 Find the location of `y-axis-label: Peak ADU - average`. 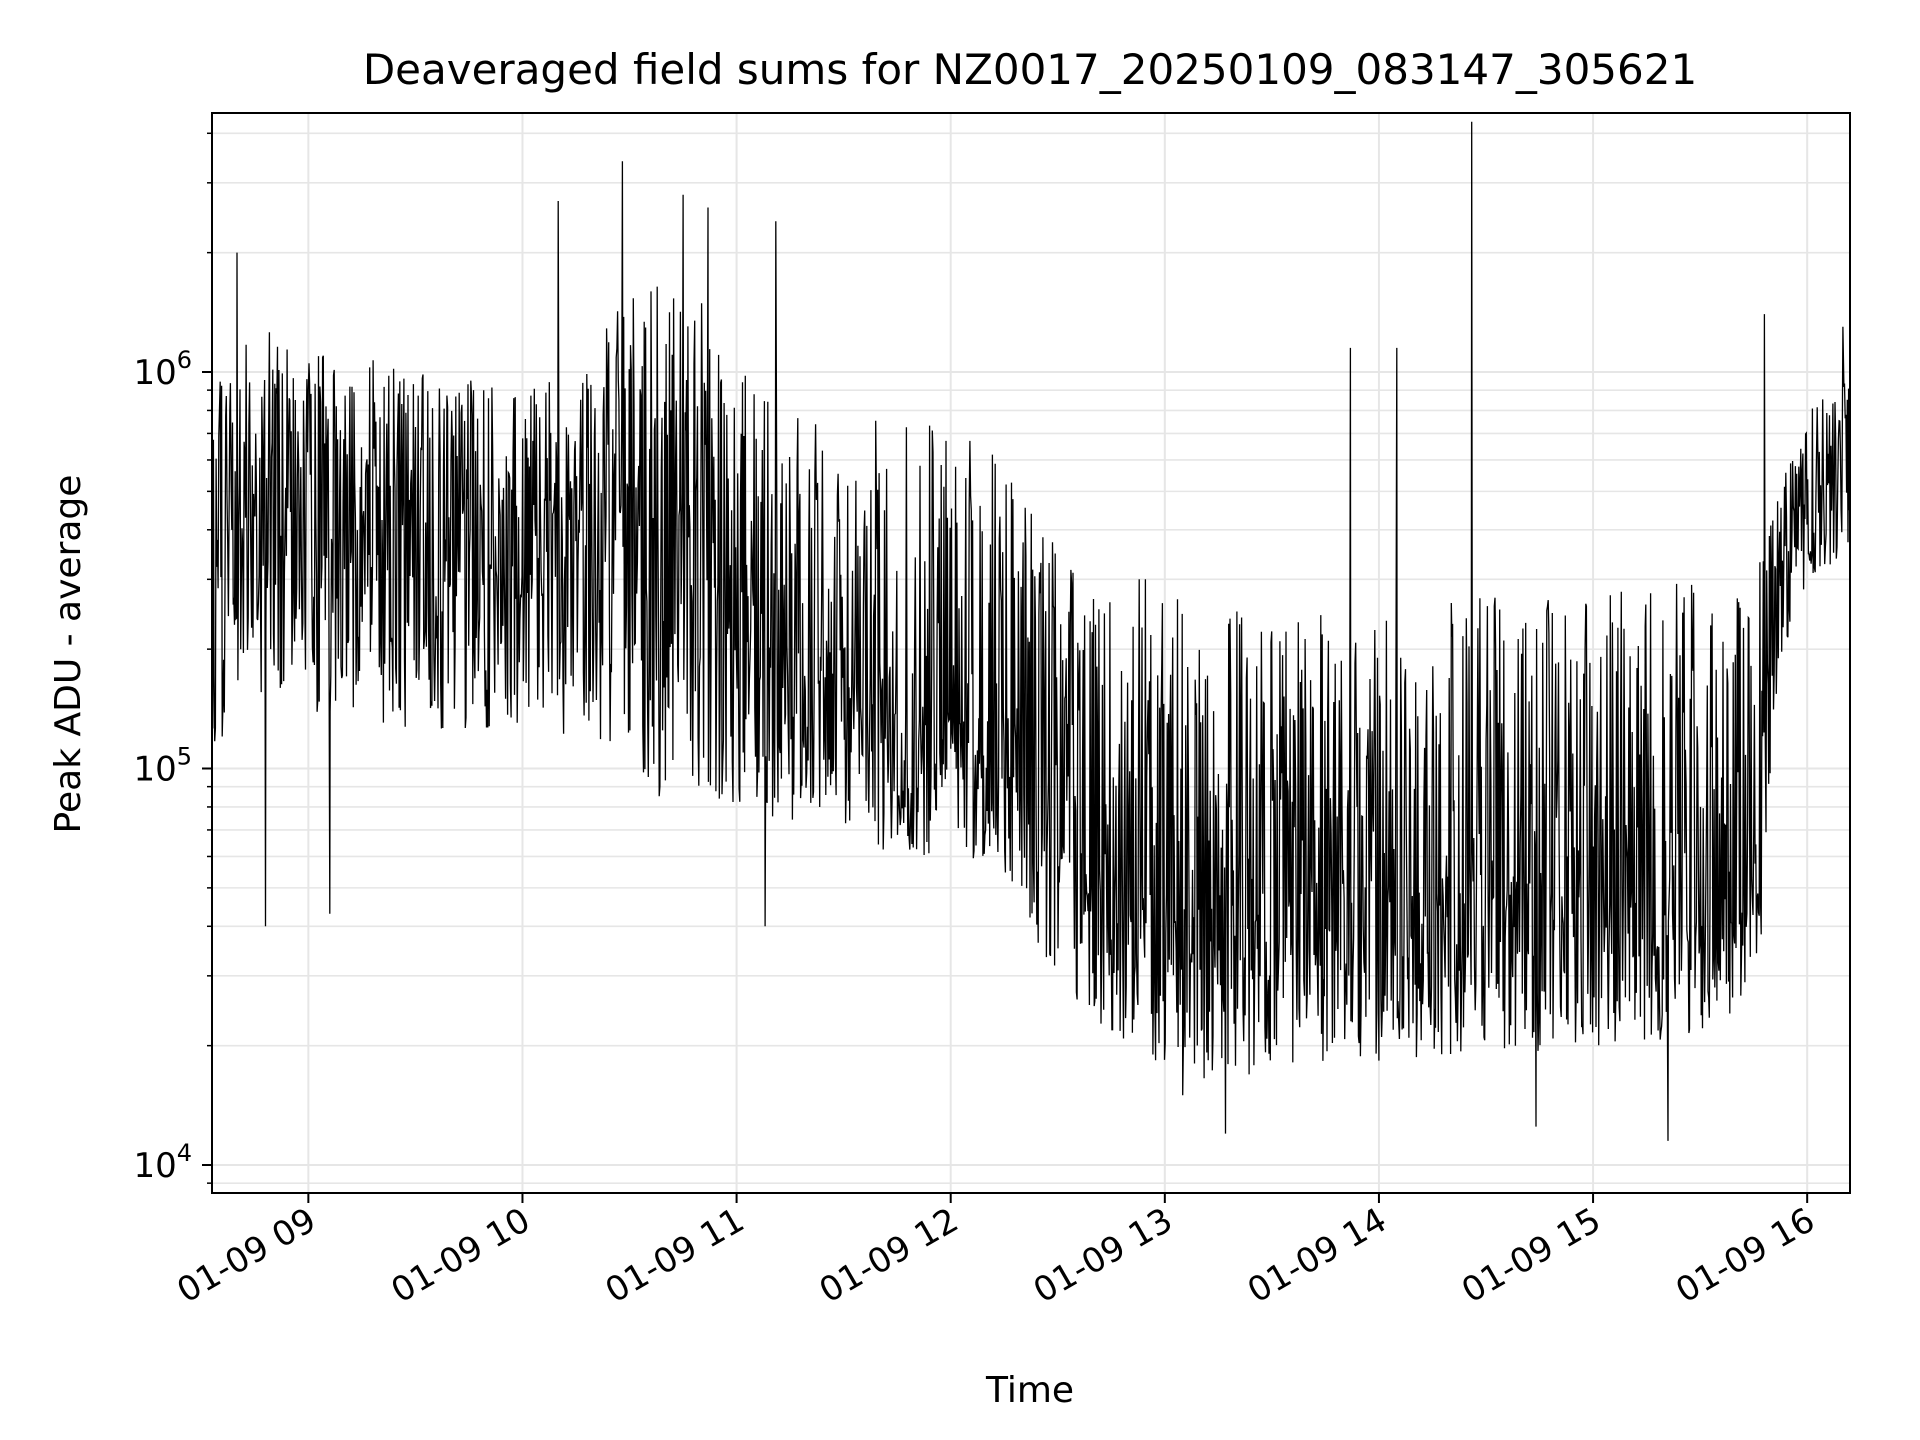

y-axis-label: Peak ADU - average is located at coordinates (68, 654).